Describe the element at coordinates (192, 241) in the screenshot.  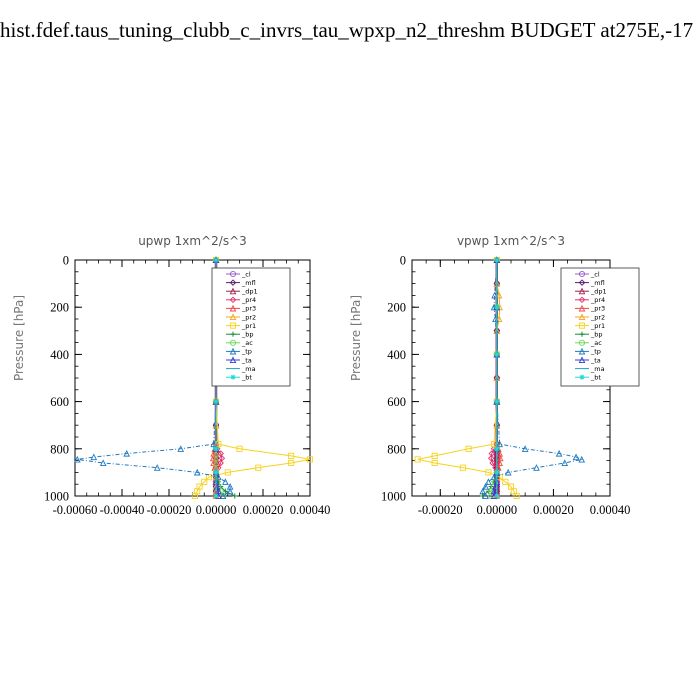
I see `panel-title: upwp 1xm^2/s^3` at that location.